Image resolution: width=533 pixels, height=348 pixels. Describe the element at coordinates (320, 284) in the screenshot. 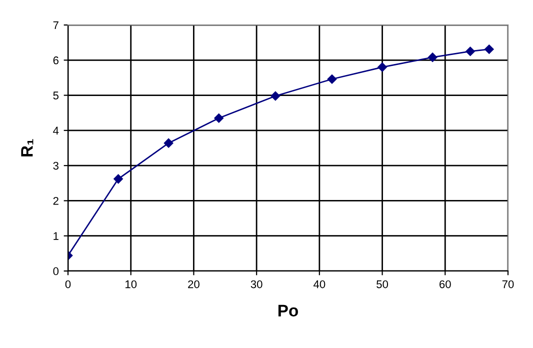

I see `x-tick-label: 40` at that location.